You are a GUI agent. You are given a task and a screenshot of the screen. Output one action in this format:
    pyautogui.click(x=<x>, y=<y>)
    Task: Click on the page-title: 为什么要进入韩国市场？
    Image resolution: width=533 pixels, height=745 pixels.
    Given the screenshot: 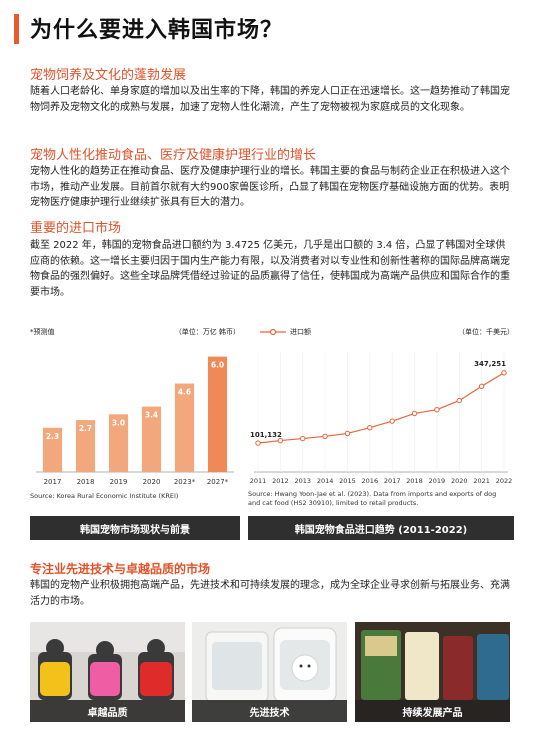 What is the action you would take?
    pyautogui.click(x=157, y=30)
    